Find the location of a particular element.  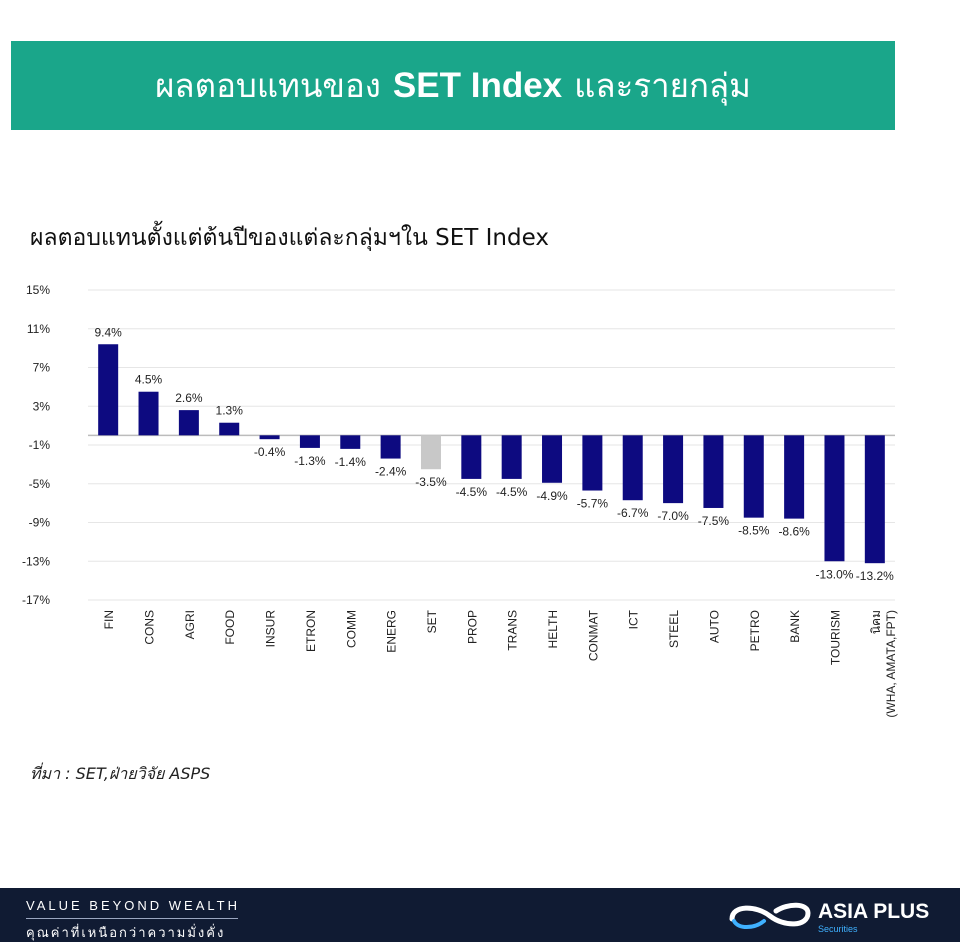

data-label: -1.4% is located at coordinates (351, 462).